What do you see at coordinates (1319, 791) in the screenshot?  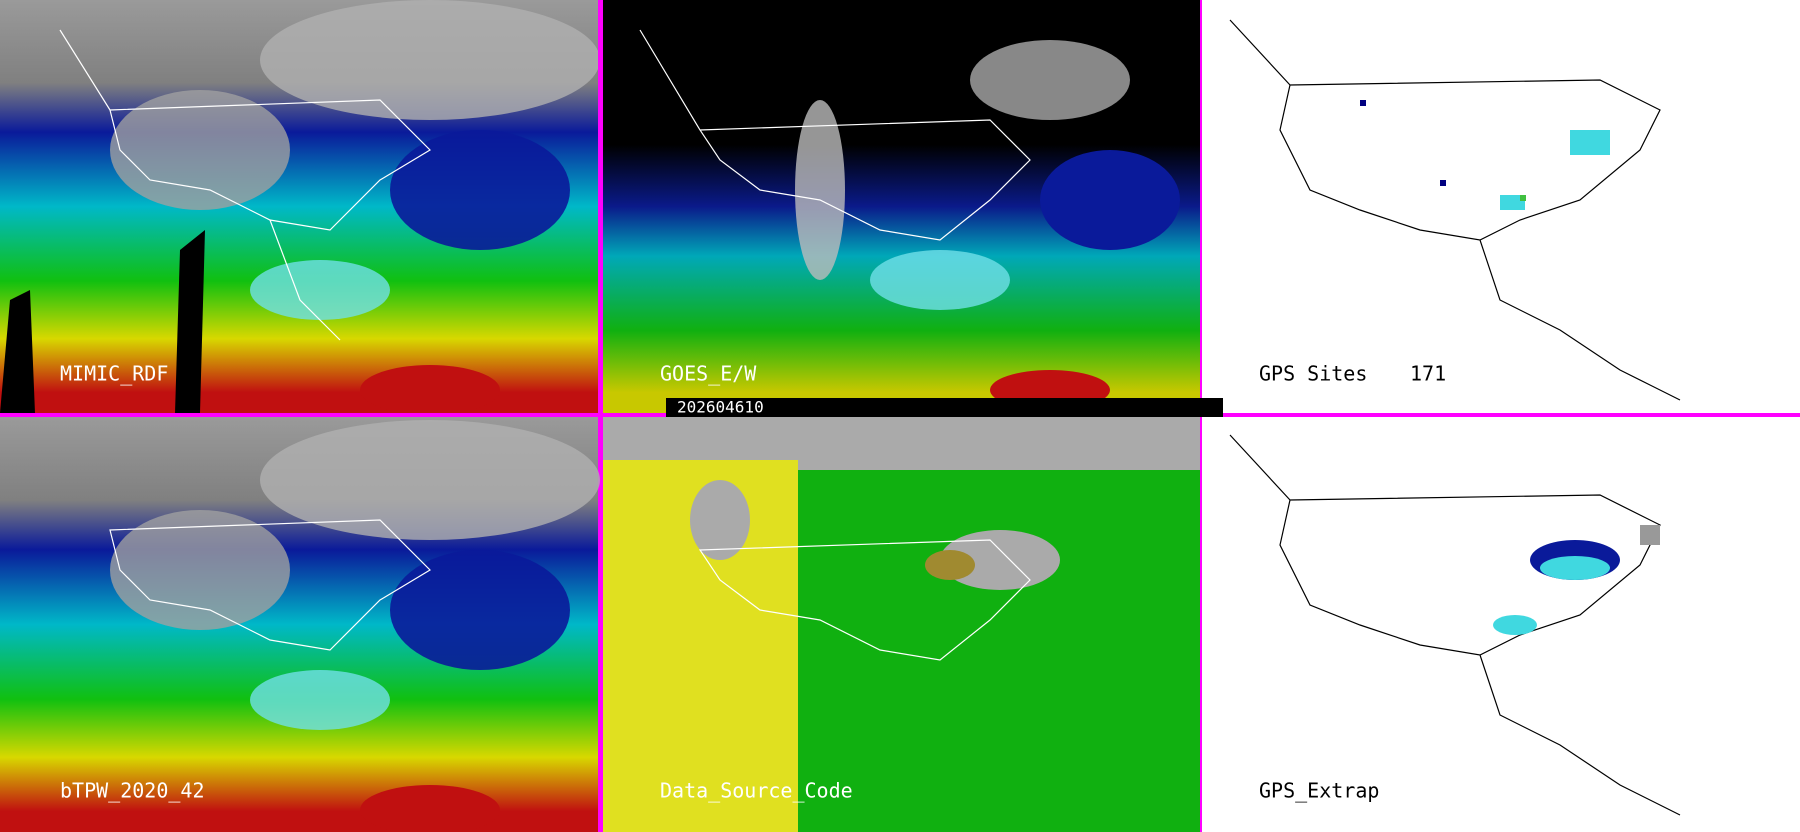 I see `panel-label: GPS_Extrap` at bounding box center [1319, 791].